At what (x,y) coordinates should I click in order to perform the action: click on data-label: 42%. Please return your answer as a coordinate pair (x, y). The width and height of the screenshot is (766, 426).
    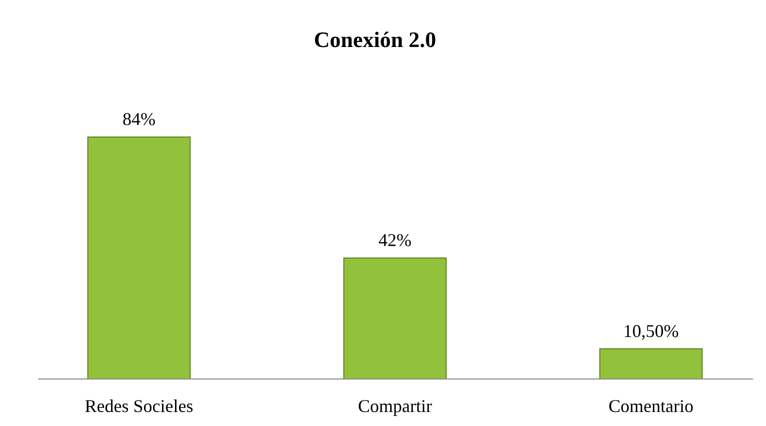
    Looking at the image, I should click on (395, 240).